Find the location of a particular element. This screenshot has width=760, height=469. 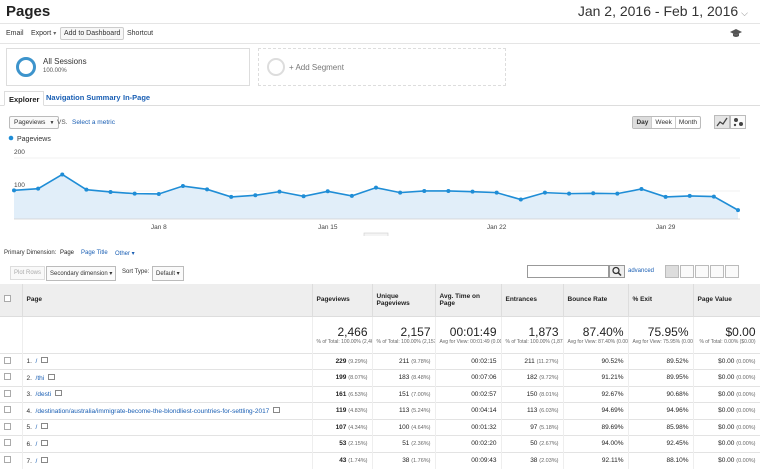

tab-explorer: Explorer is located at coordinates (24, 98).